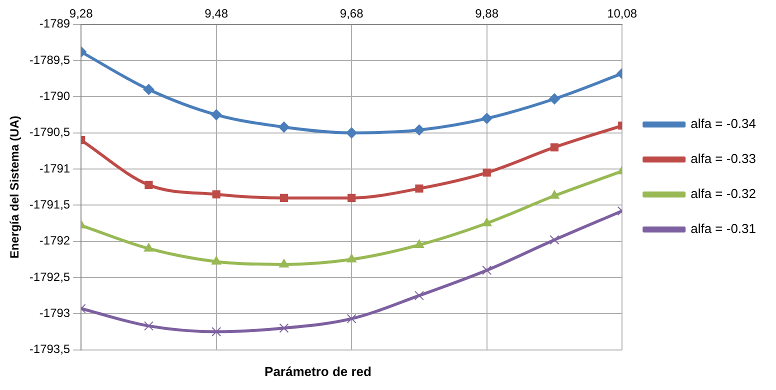 The width and height of the screenshot is (776, 390). I want to click on y-axis-title: Energía del Sistema (UA), so click(15, 187).